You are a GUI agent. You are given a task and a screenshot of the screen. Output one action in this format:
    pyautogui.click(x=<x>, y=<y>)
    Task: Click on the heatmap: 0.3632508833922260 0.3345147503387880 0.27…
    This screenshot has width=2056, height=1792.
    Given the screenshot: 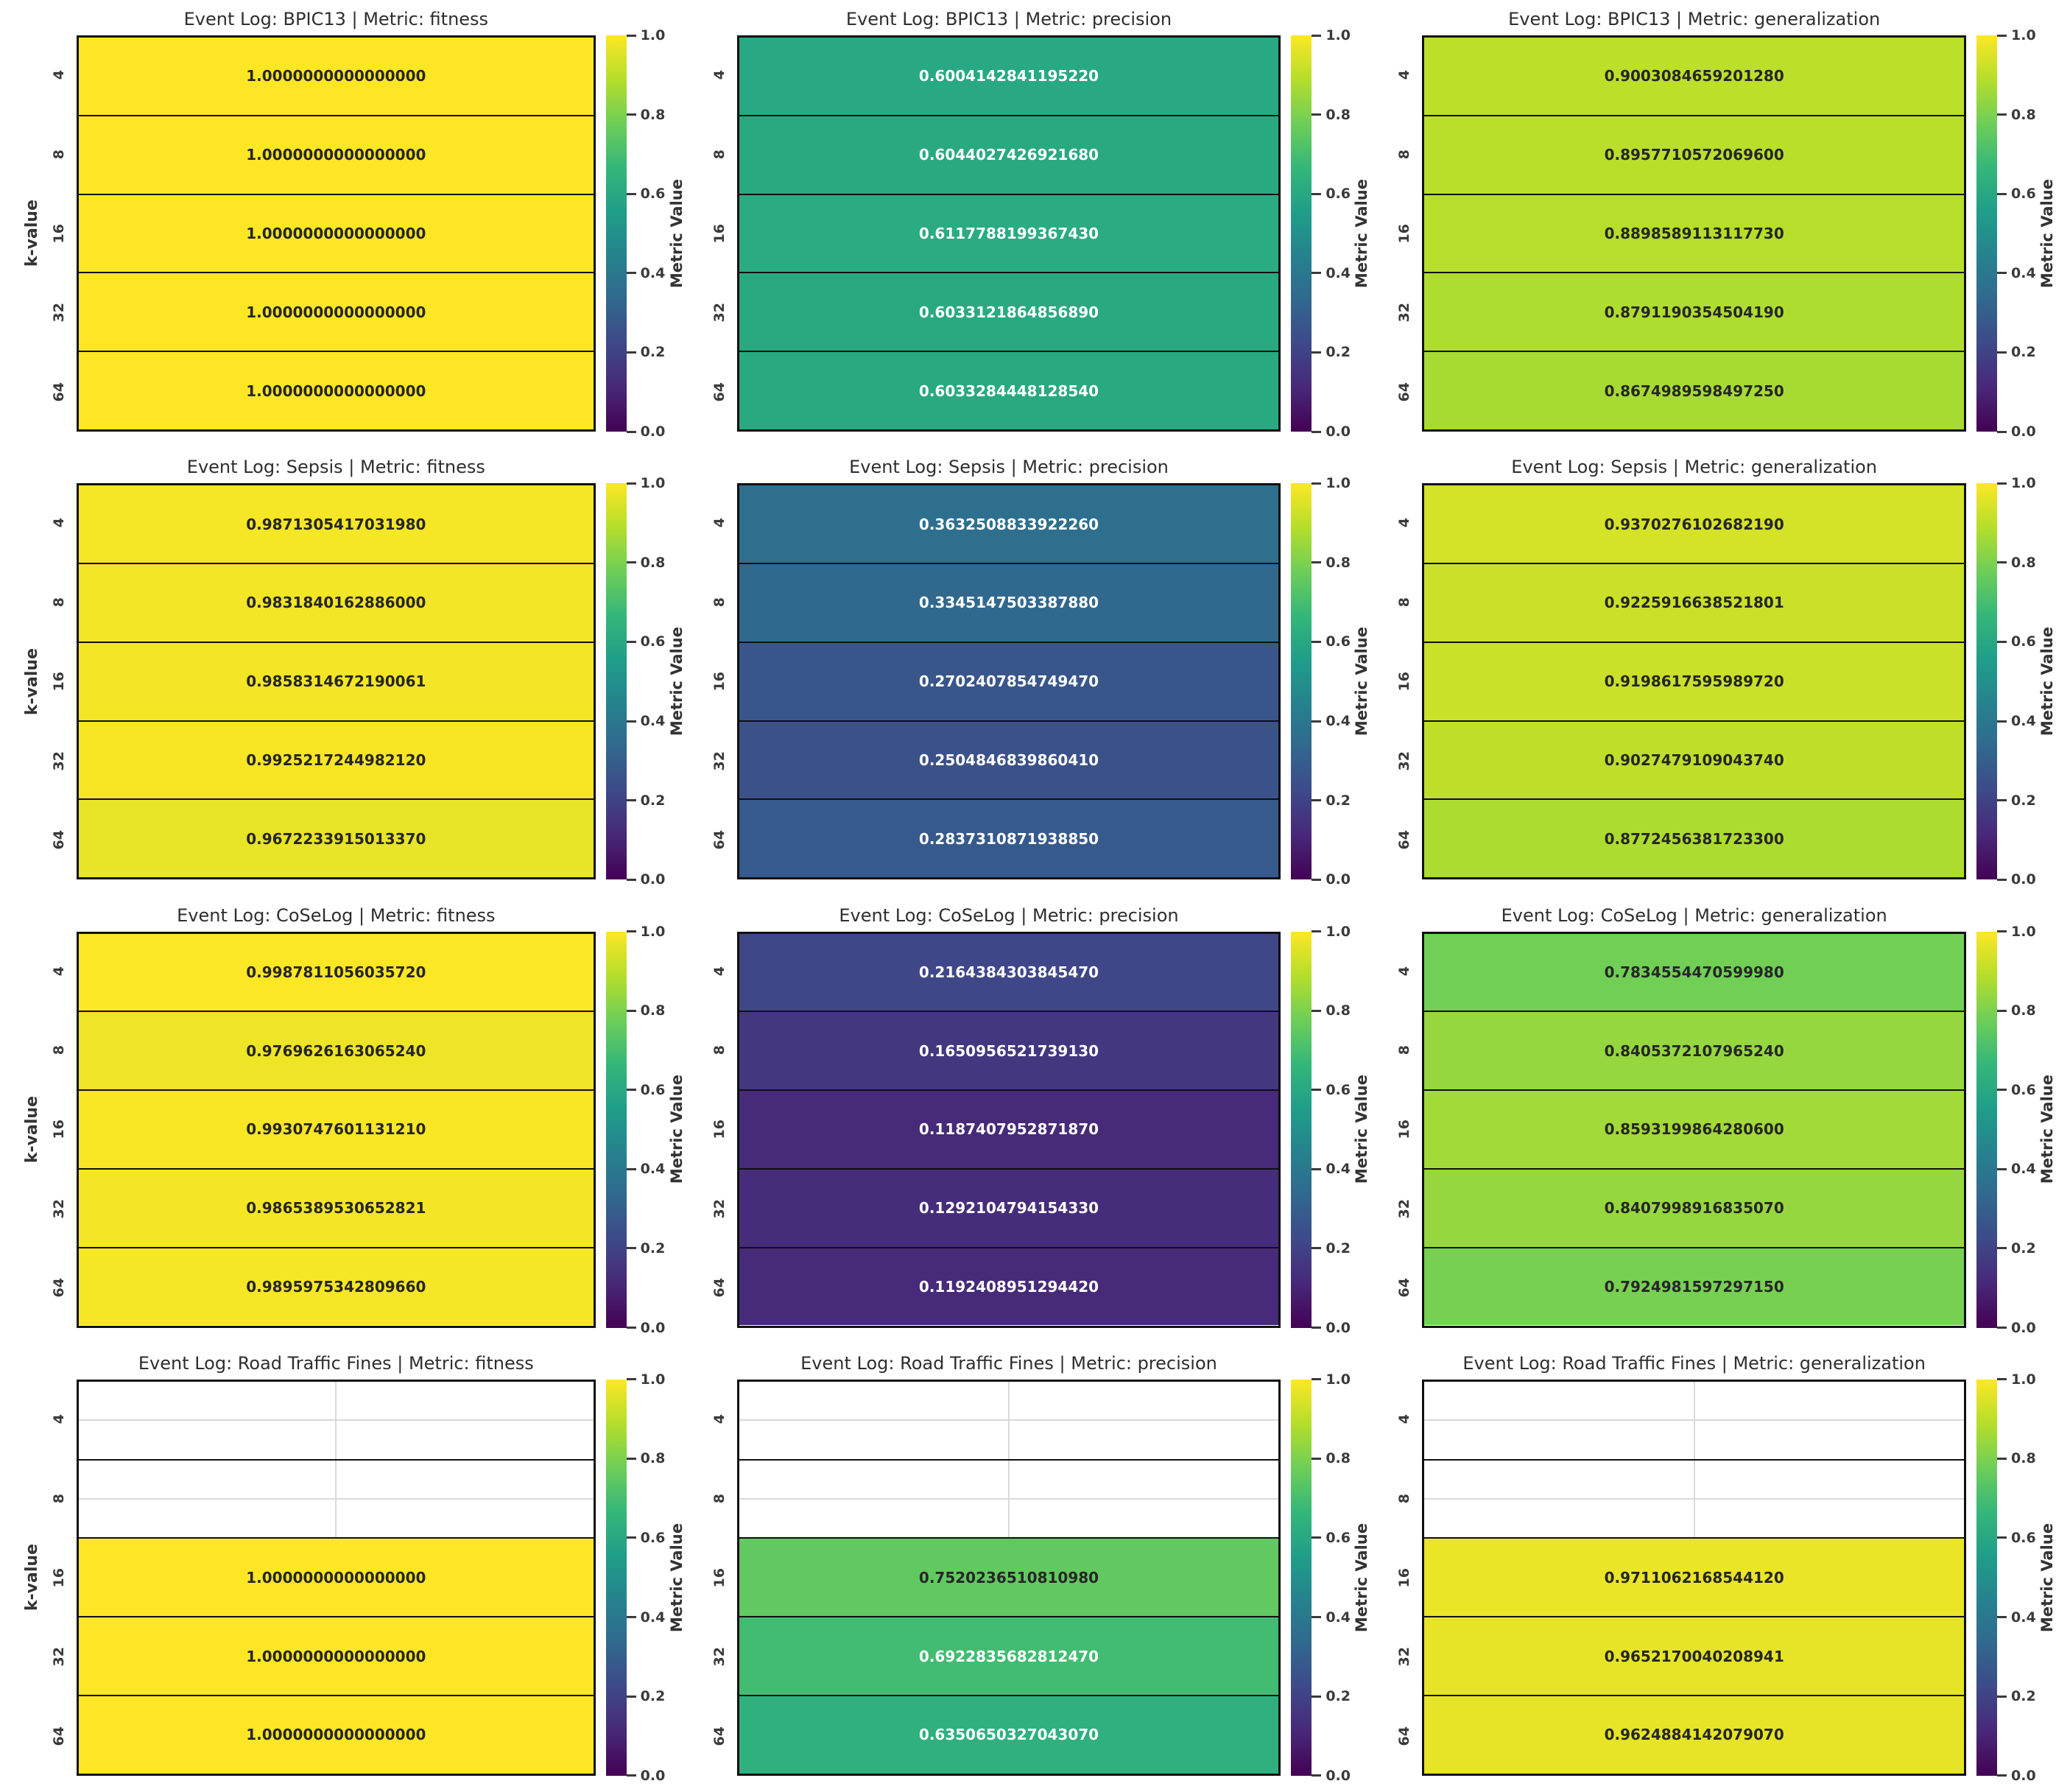 What is the action you would take?
    pyautogui.click(x=1008, y=681)
    